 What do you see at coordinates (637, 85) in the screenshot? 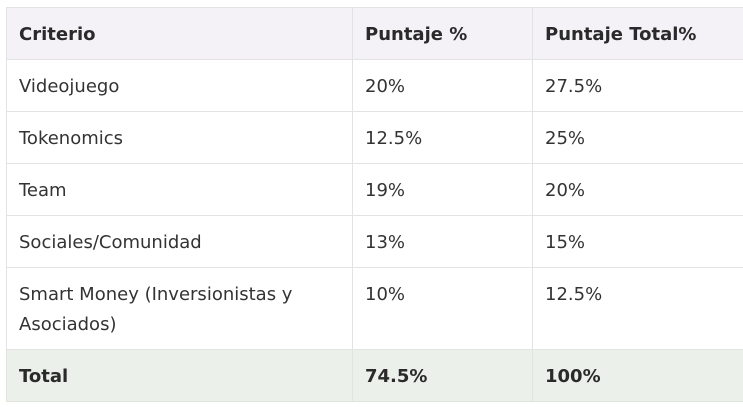
I see `cell-puntaje-total: 27.5%` at bounding box center [637, 85].